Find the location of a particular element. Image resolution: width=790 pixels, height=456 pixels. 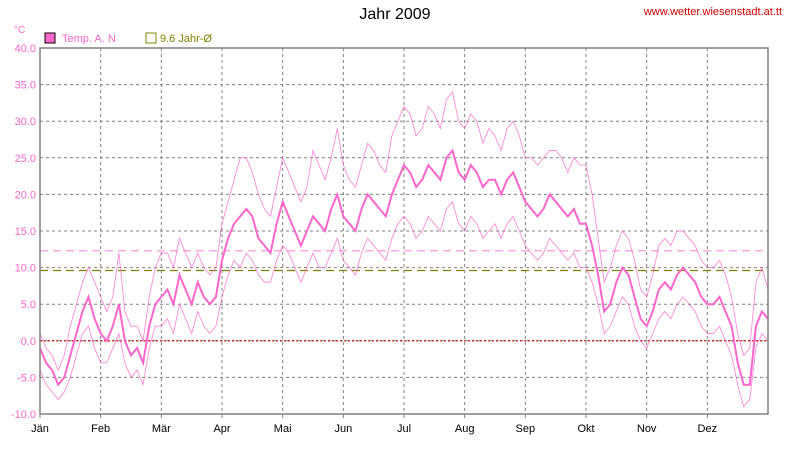

x-tick-label: Dez is located at coordinates (708, 429).